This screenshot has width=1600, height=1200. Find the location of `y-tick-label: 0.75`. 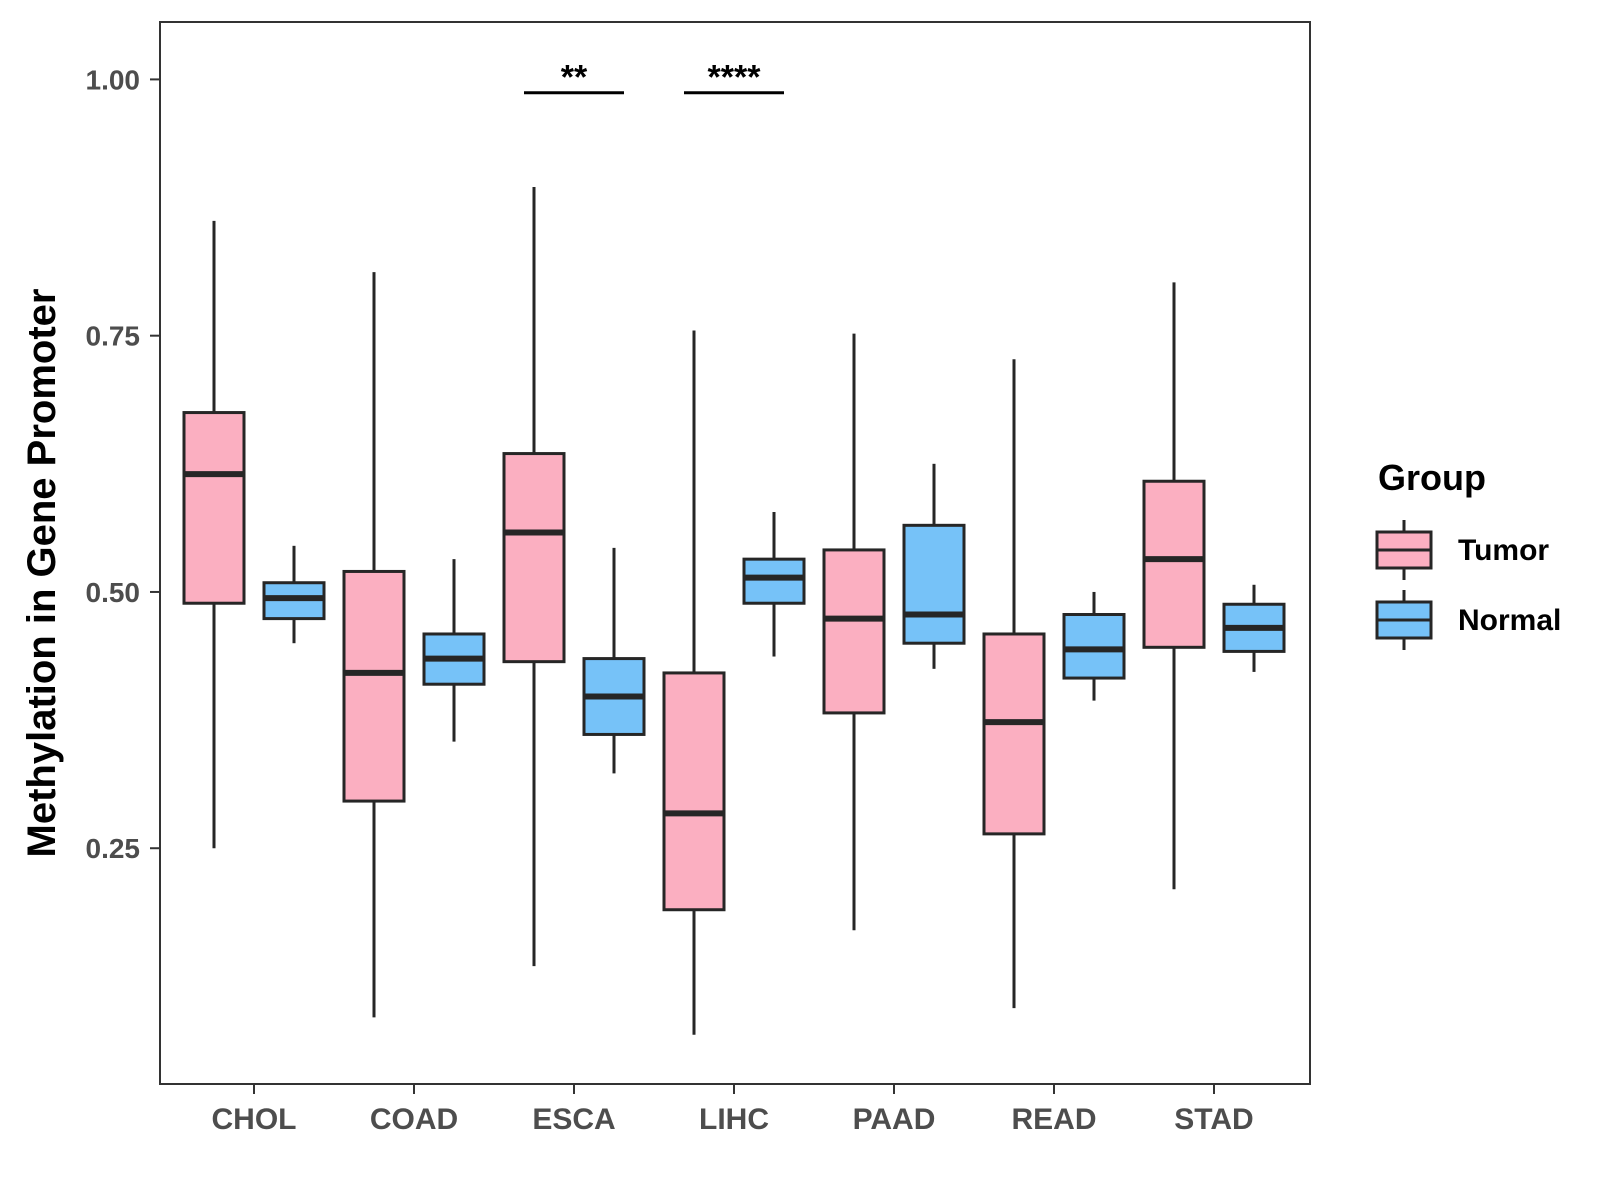

y-tick-label: 0.75 is located at coordinates (113, 336).